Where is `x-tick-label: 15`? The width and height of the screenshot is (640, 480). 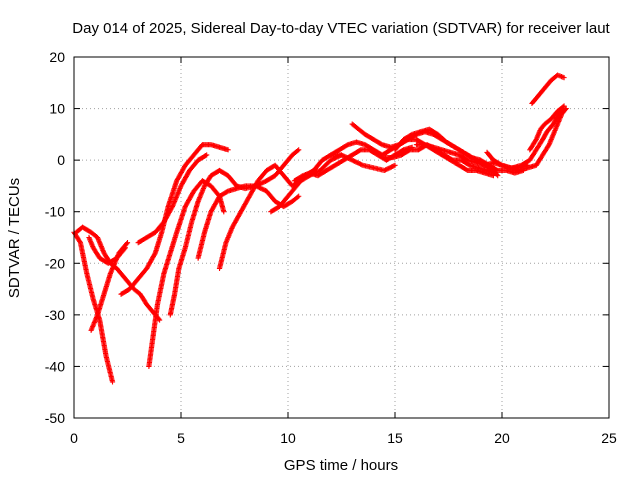
x-tick-label: 15 is located at coordinates (395, 438).